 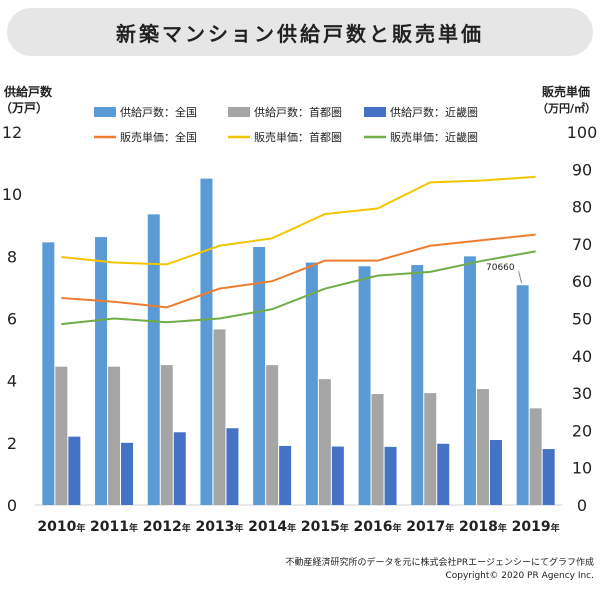 I want to click on legend-label: 供給戸数：全国, so click(x=158, y=112).